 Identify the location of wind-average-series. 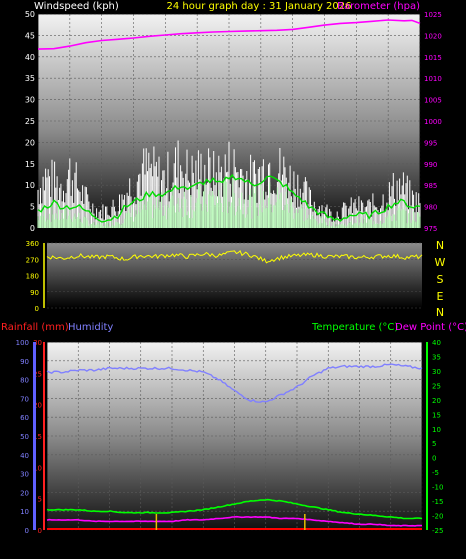
(229, 202).